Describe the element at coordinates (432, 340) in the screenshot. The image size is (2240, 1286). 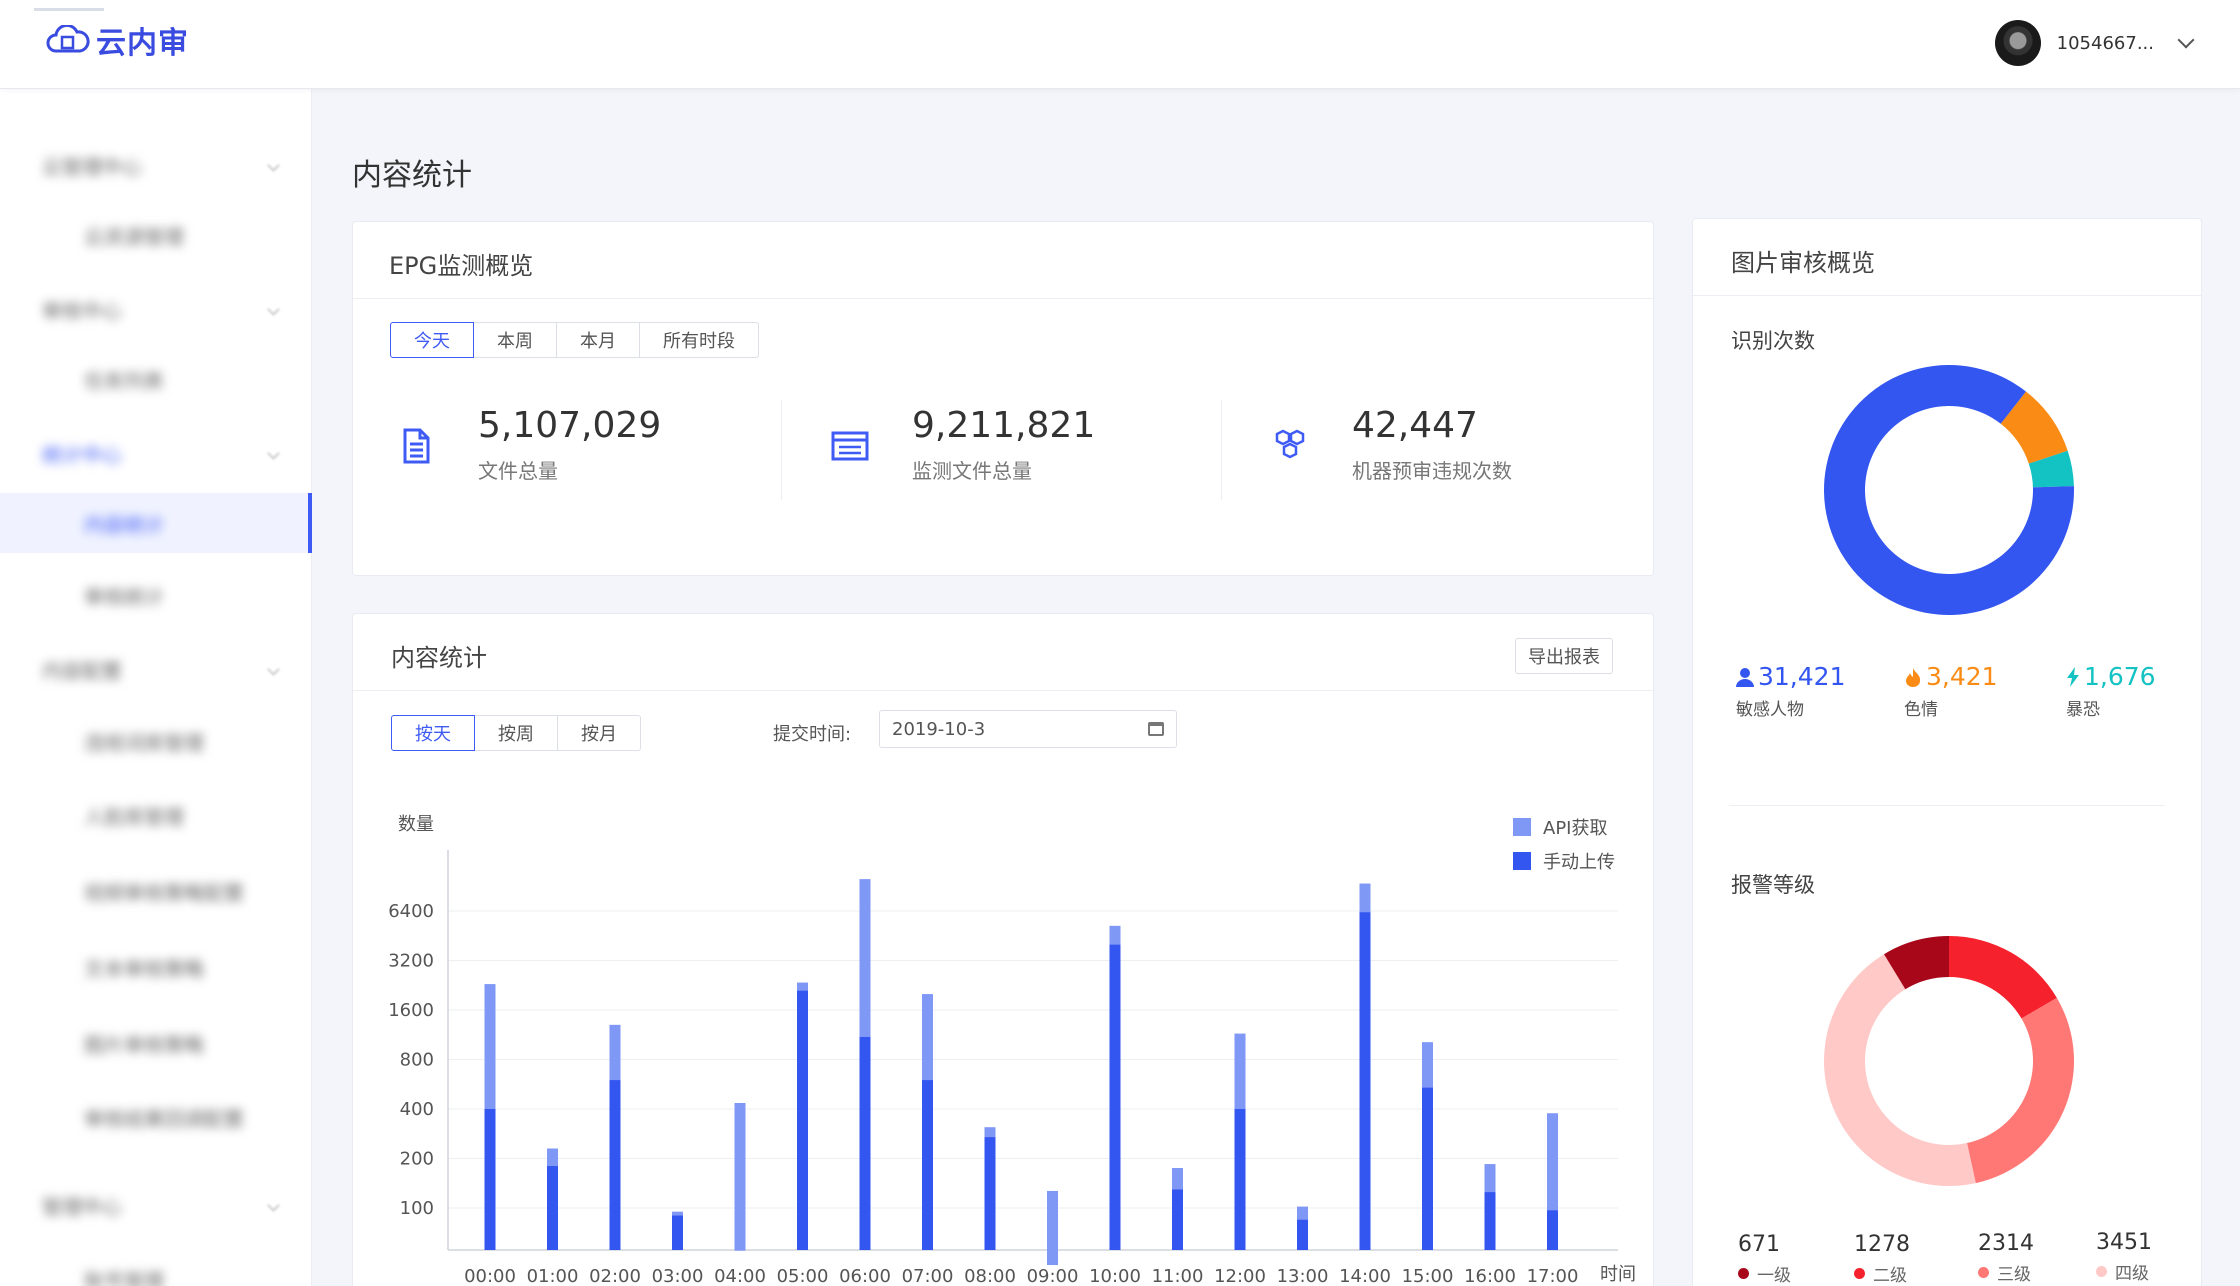
I see `tab-today: 今天` at that location.